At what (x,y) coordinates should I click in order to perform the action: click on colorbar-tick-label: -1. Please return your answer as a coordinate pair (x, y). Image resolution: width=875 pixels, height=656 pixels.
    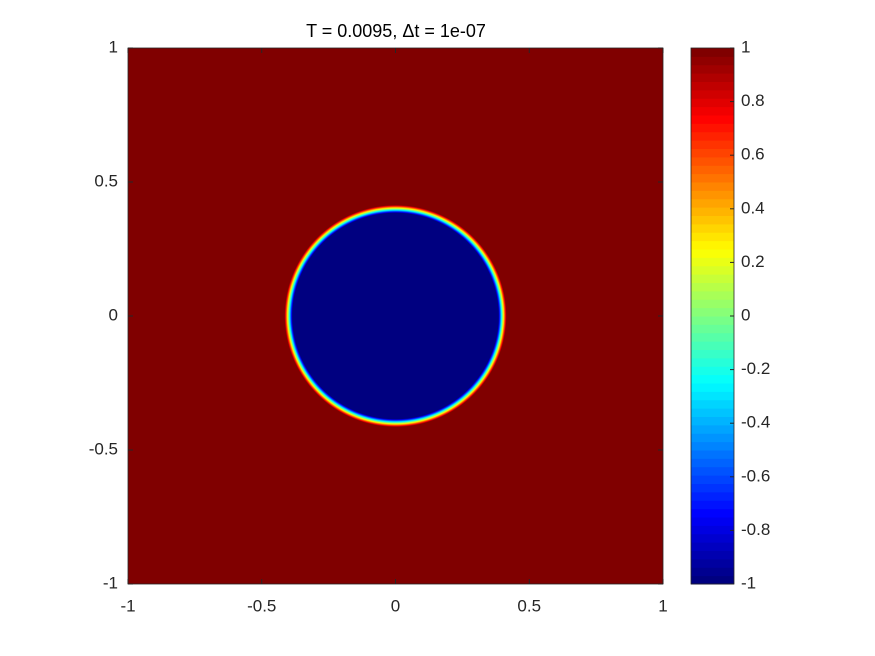
    Looking at the image, I should click on (748, 582).